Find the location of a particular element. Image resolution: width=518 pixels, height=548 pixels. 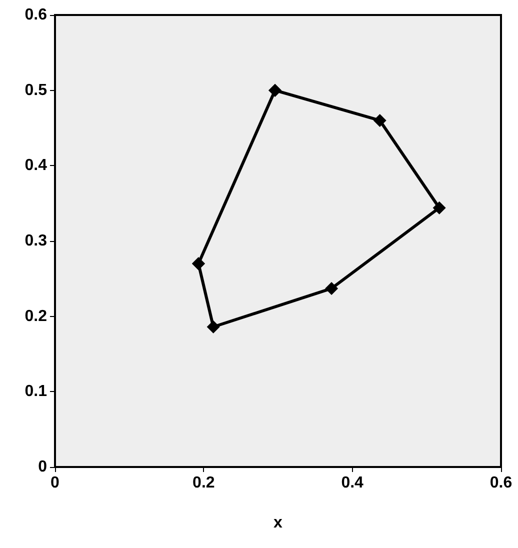

x-tick-label: 0.4 is located at coordinates (352, 483).